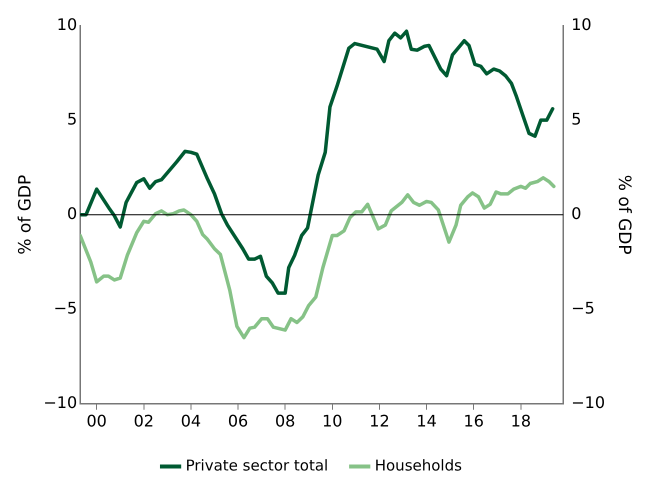  Describe the element at coordinates (66, 308) in the screenshot. I see `y-tick-label: −5` at that location.